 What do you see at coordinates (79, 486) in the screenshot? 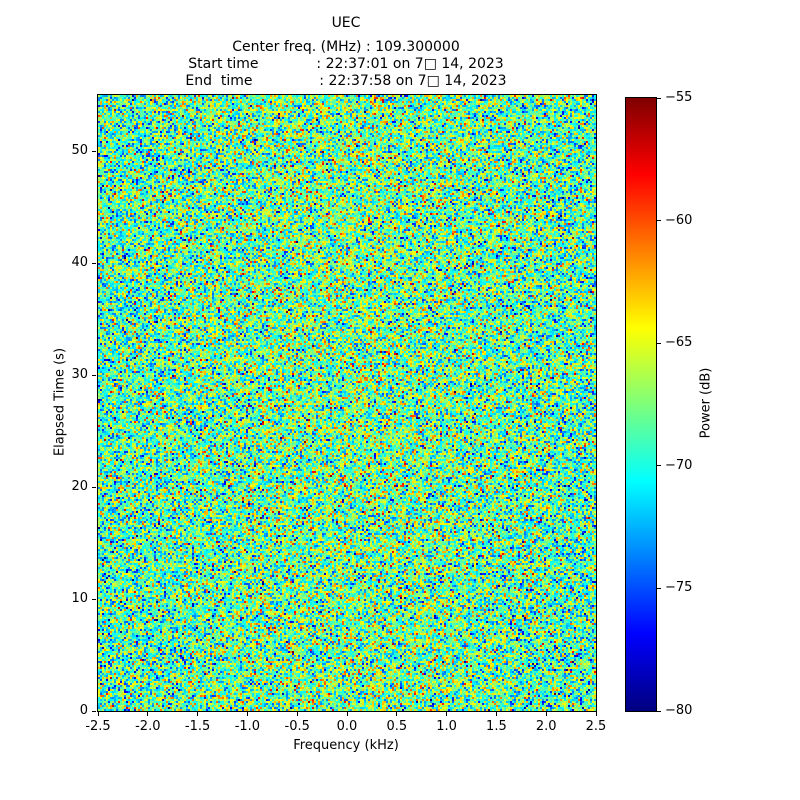
I see `y-tick-label: 20` at bounding box center [79, 486].